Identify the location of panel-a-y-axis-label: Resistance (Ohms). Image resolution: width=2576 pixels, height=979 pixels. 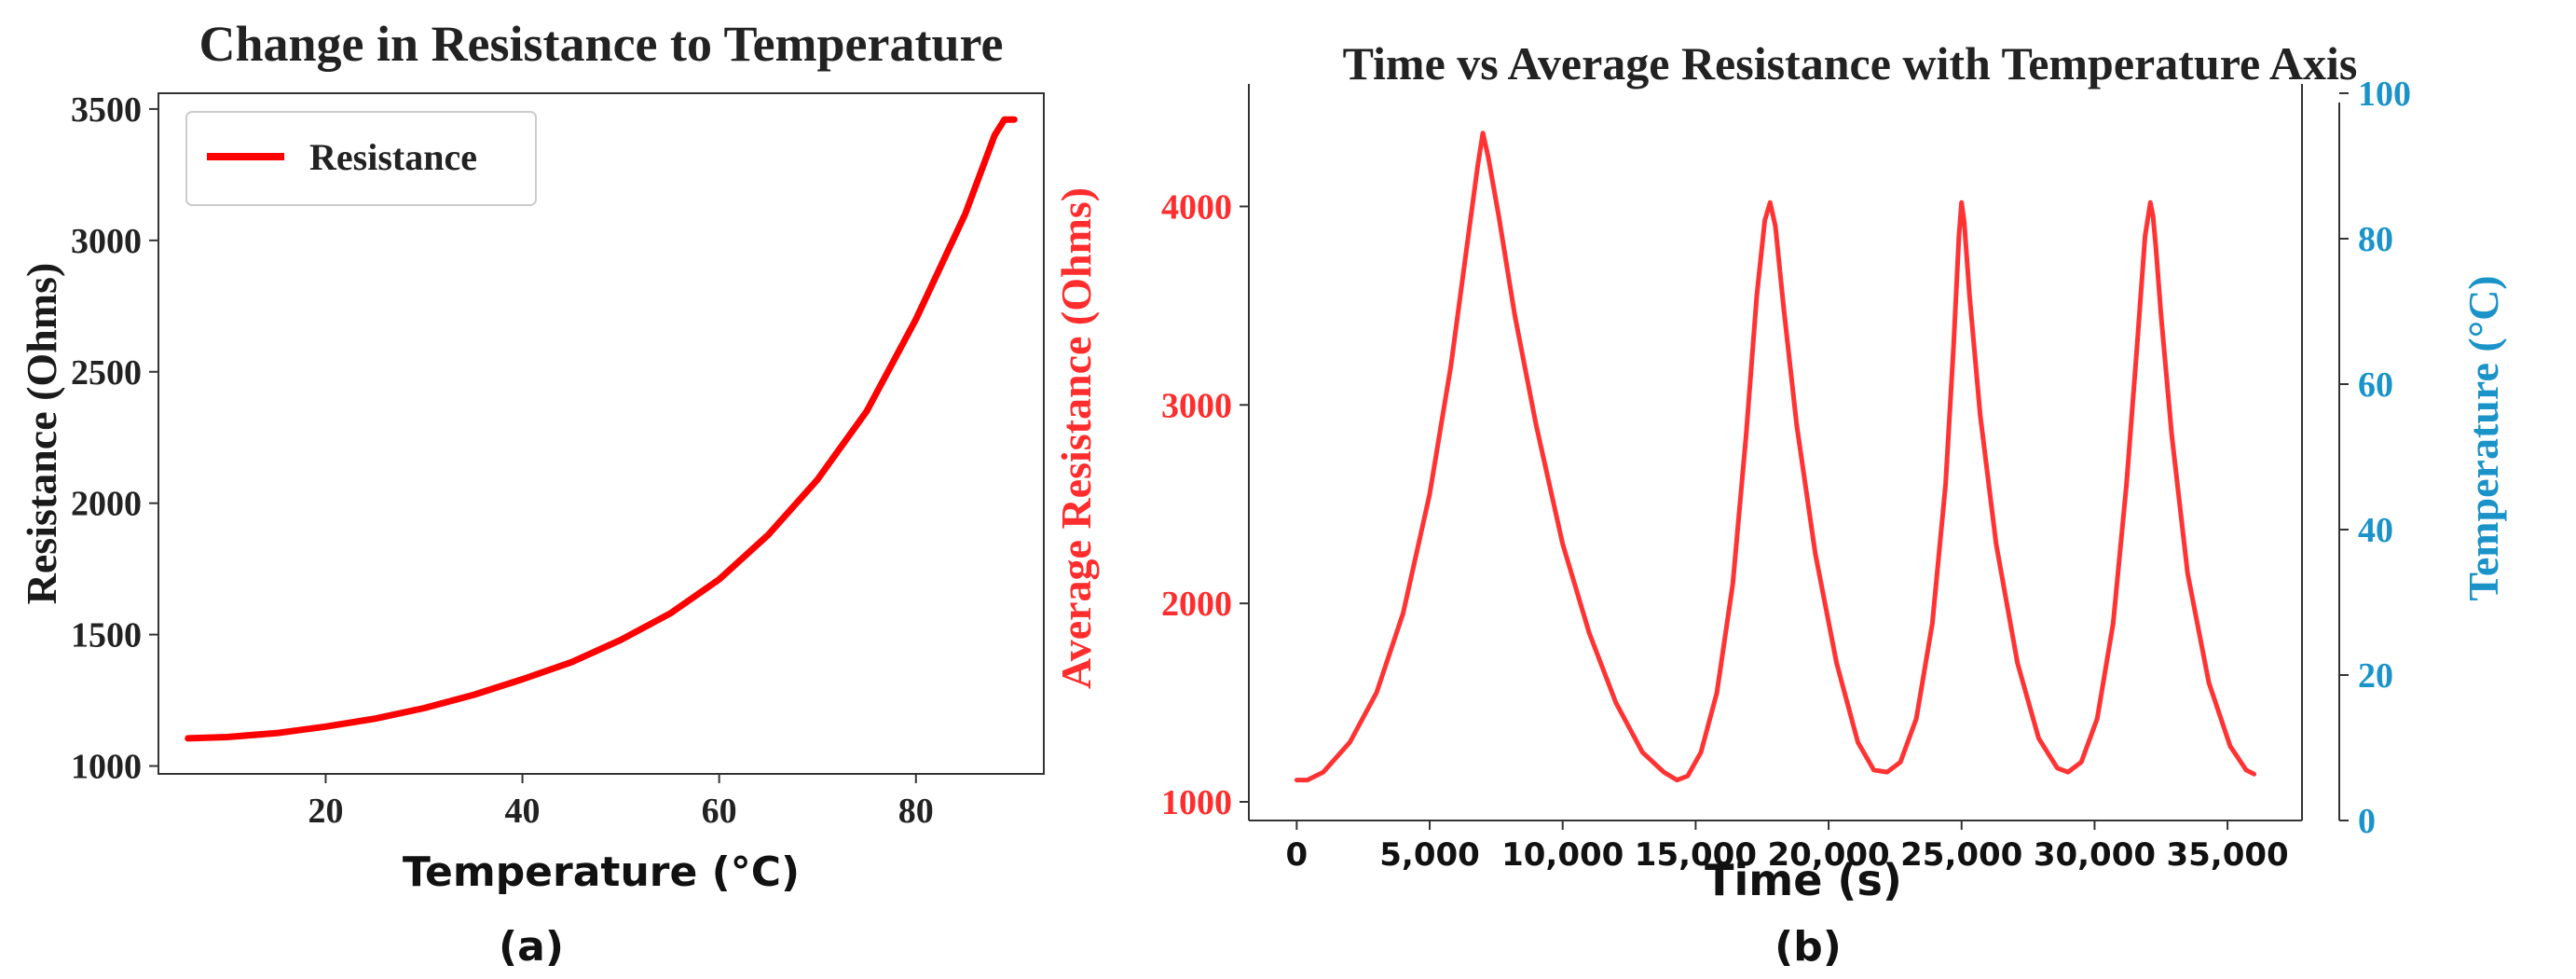
(41, 434).